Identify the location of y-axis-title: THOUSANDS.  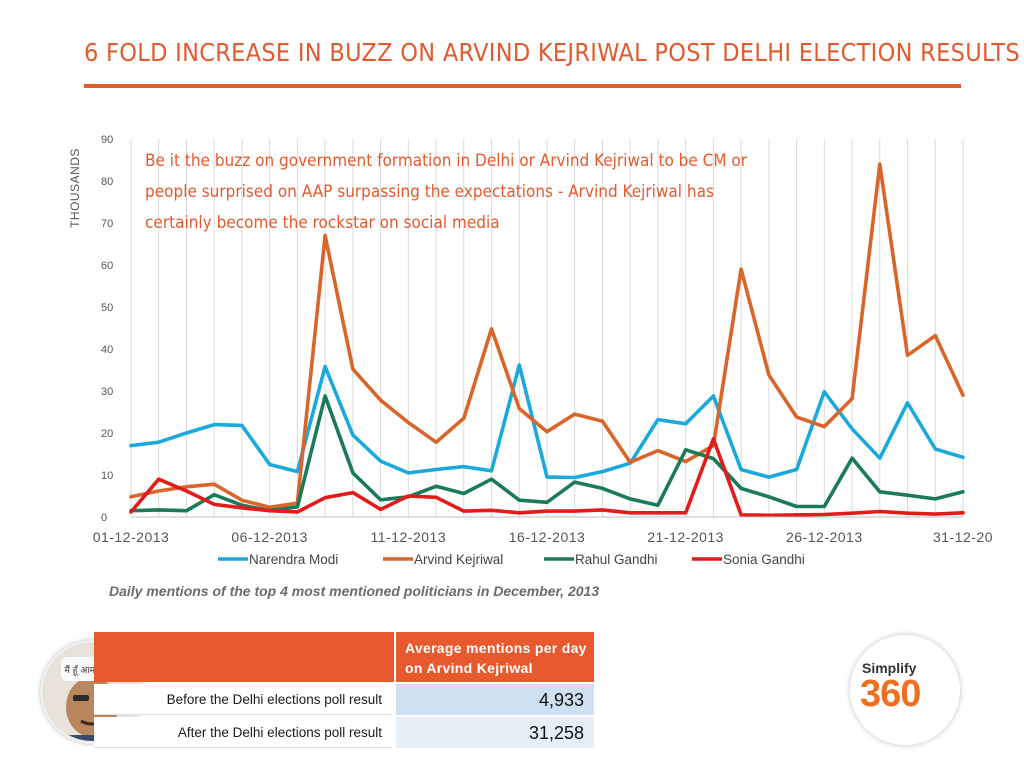
(75, 188).